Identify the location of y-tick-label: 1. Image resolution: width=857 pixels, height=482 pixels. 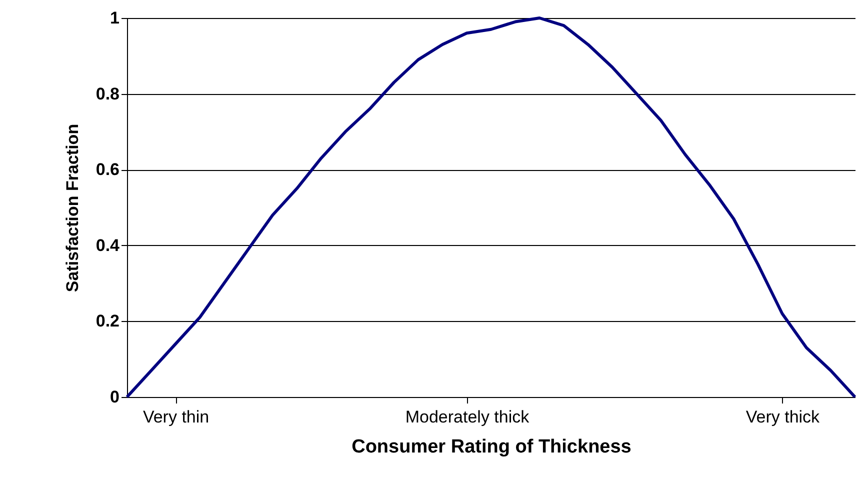
(115, 18).